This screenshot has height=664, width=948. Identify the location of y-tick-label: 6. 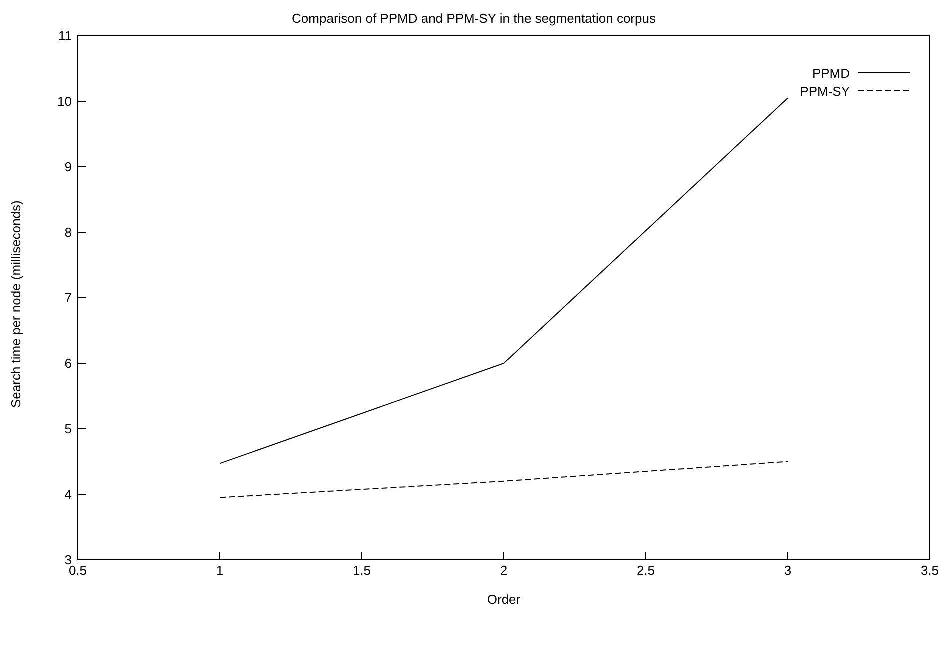
(68, 364).